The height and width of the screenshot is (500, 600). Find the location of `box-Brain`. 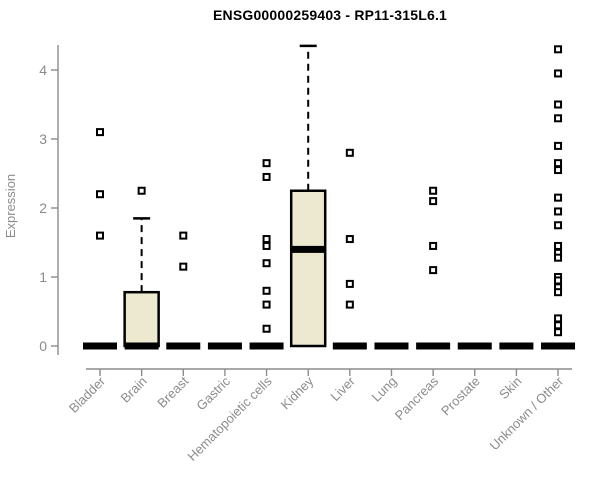

box-Brain is located at coordinates (141, 319).